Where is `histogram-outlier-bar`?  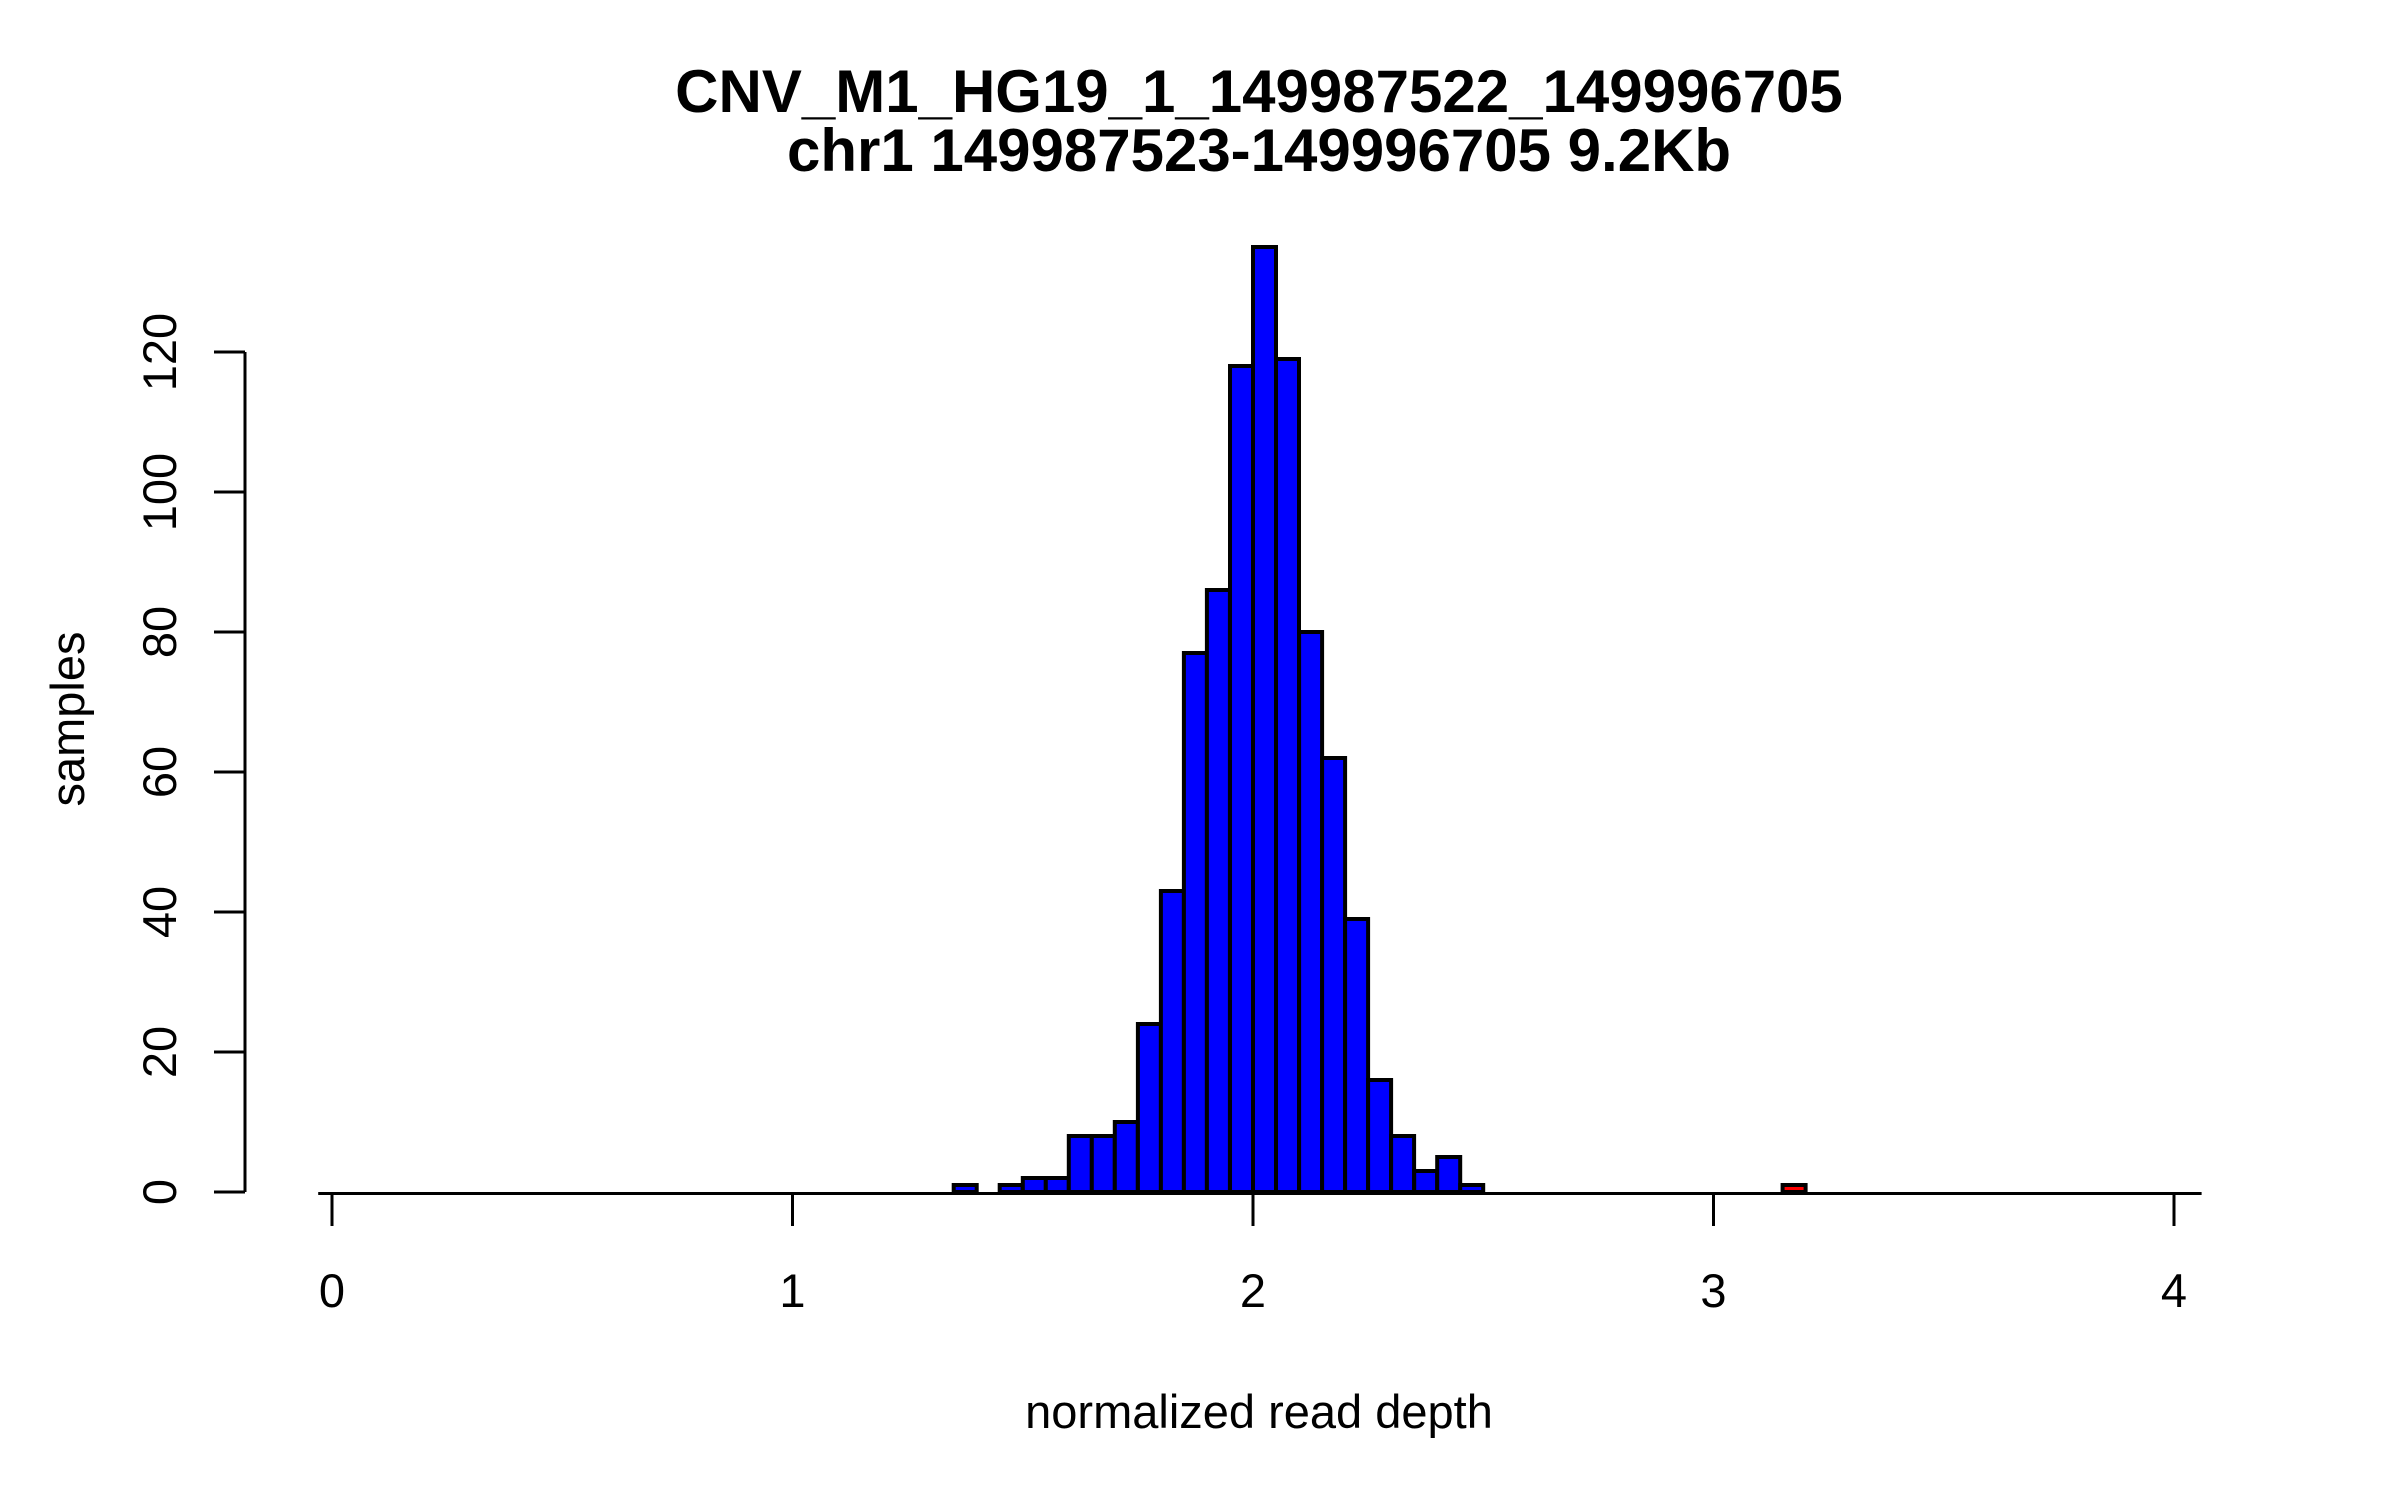
histogram-outlier-bar is located at coordinates (1794, 1188).